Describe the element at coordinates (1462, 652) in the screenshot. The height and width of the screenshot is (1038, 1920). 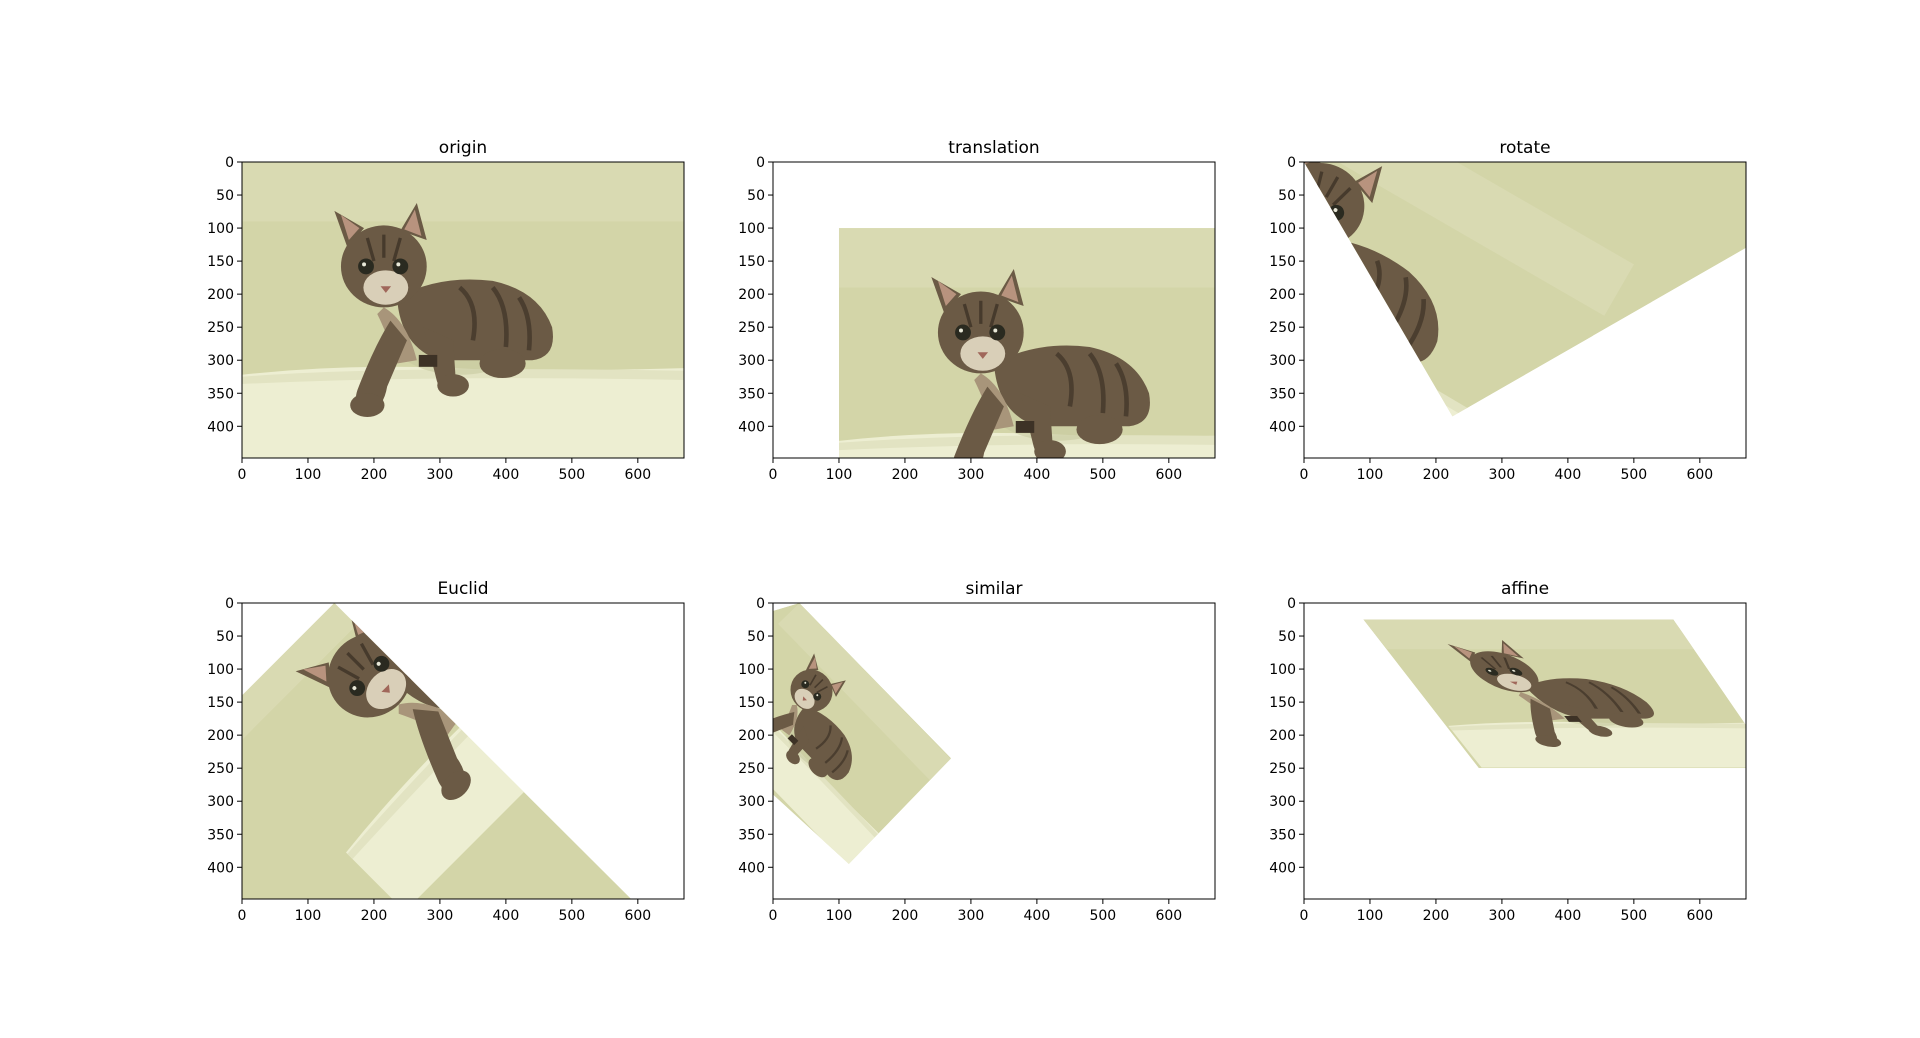
I see `kitten-inner-ear-left` at that location.